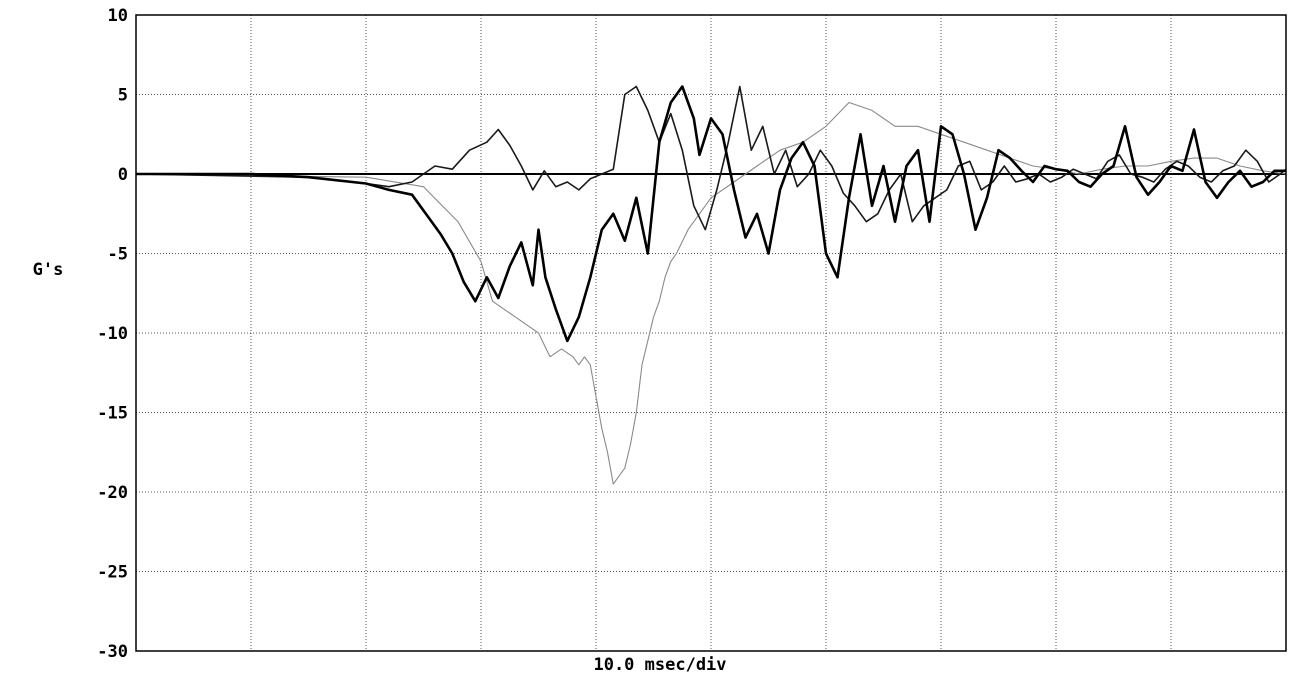 The image size is (1296, 675). What do you see at coordinates (123, 96) in the screenshot?
I see `y-tick-label: 5` at bounding box center [123, 96].